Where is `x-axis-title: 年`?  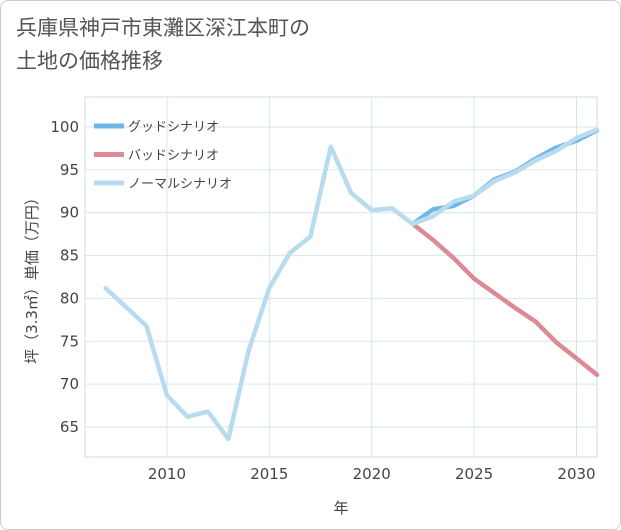
x-axis-title: 年 is located at coordinates (340, 508).